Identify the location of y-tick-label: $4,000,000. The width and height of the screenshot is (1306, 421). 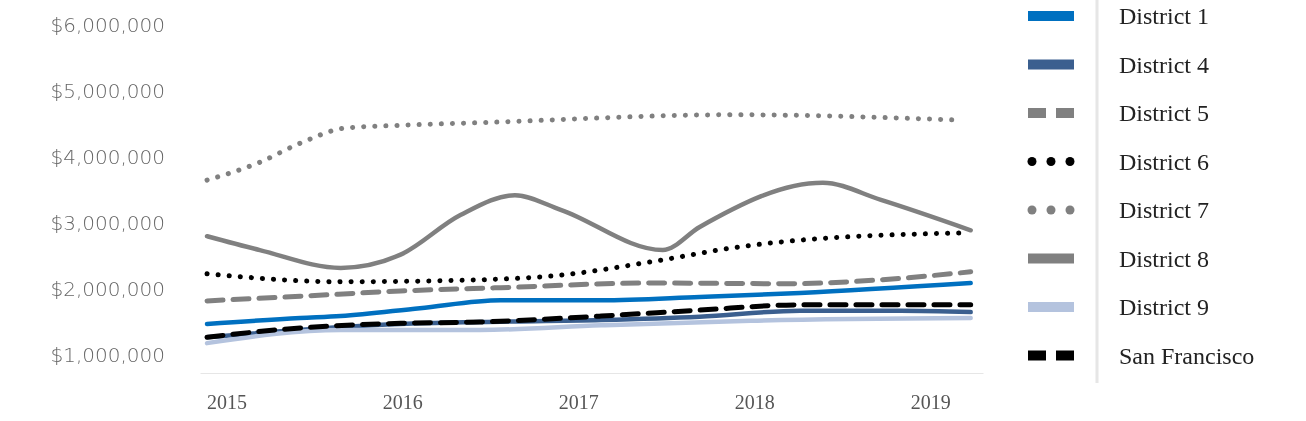
(107, 156).